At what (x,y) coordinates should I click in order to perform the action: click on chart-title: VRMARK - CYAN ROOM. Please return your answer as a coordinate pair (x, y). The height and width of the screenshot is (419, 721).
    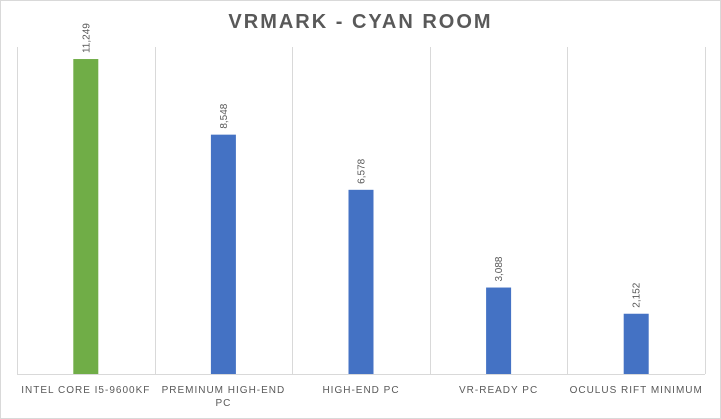
    Looking at the image, I should click on (360, 22).